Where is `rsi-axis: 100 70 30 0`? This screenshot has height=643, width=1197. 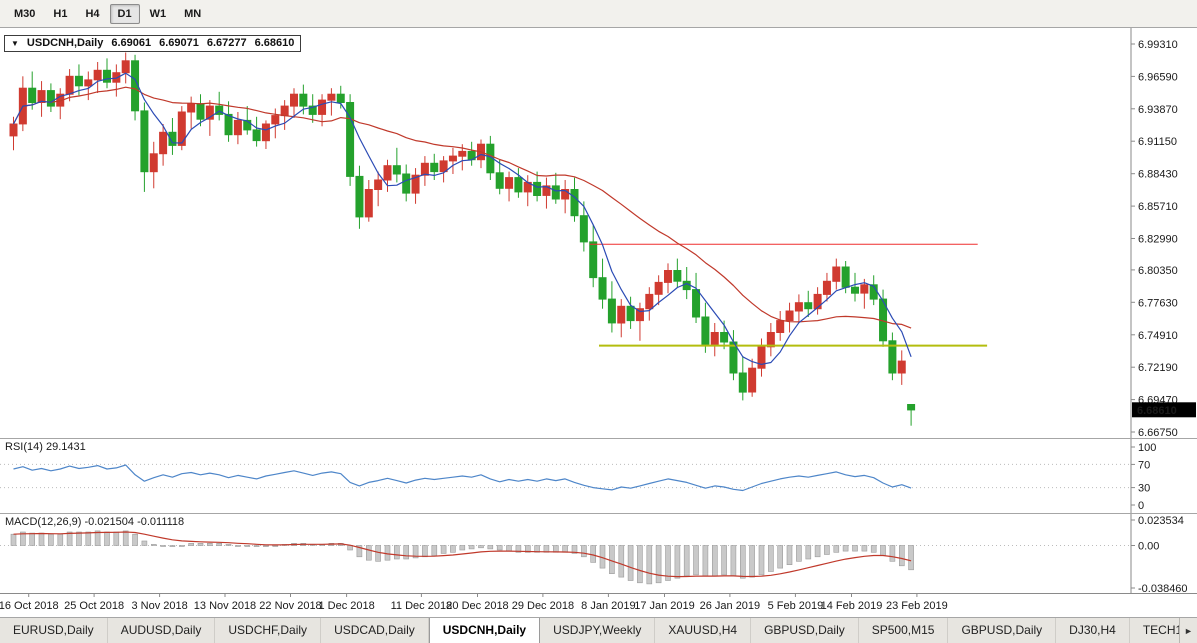
rsi-axis: 100 70 30 0 is located at coordinates (1143, 476).